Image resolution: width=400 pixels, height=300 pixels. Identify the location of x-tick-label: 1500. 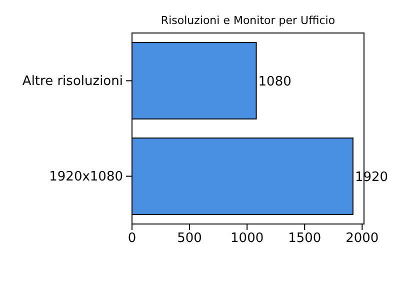
(305, 238).